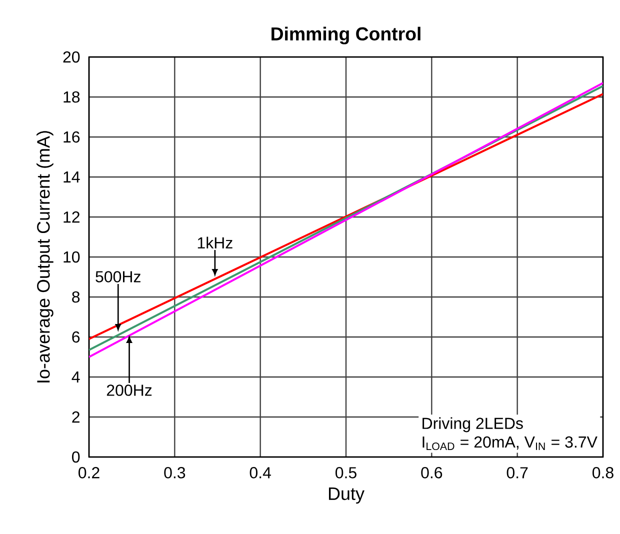  I want to click on x-tick-label: 0.2, so click(89, 472).